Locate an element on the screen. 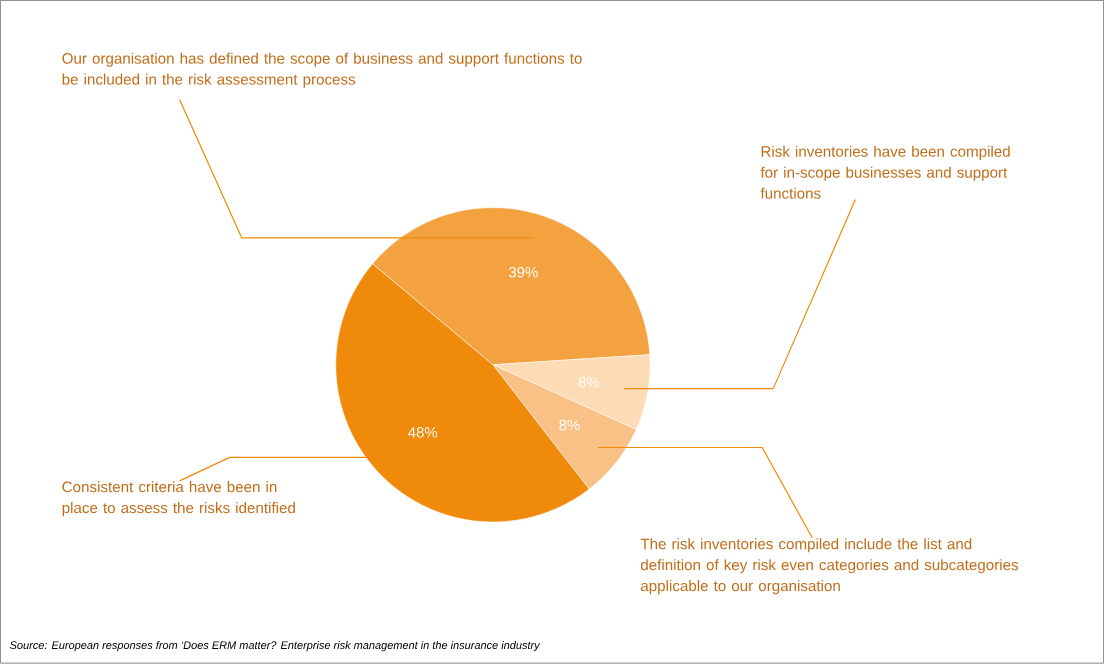 This screenshot has height=664, width=1104. source-note: Source: European responses from ‘Does ERM matter? Enterprise risk management in the insurance industry is located at coordinates (275, 646).